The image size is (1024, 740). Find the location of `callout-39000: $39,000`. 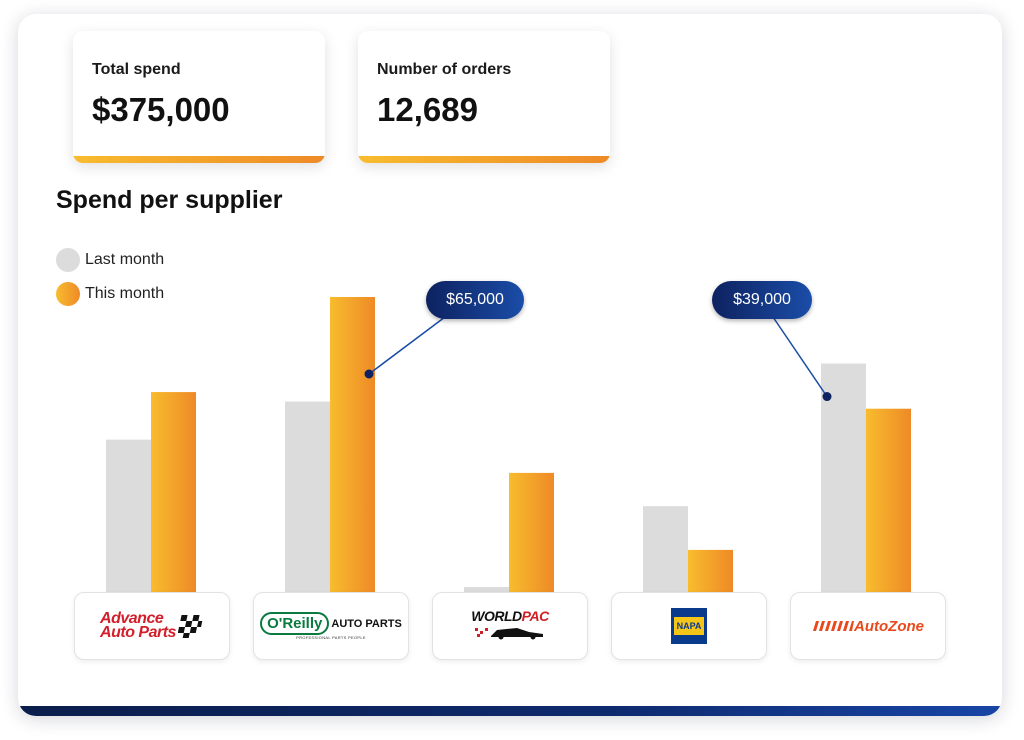

callout-39000: $39,000 is located at coordinates (762, 300).